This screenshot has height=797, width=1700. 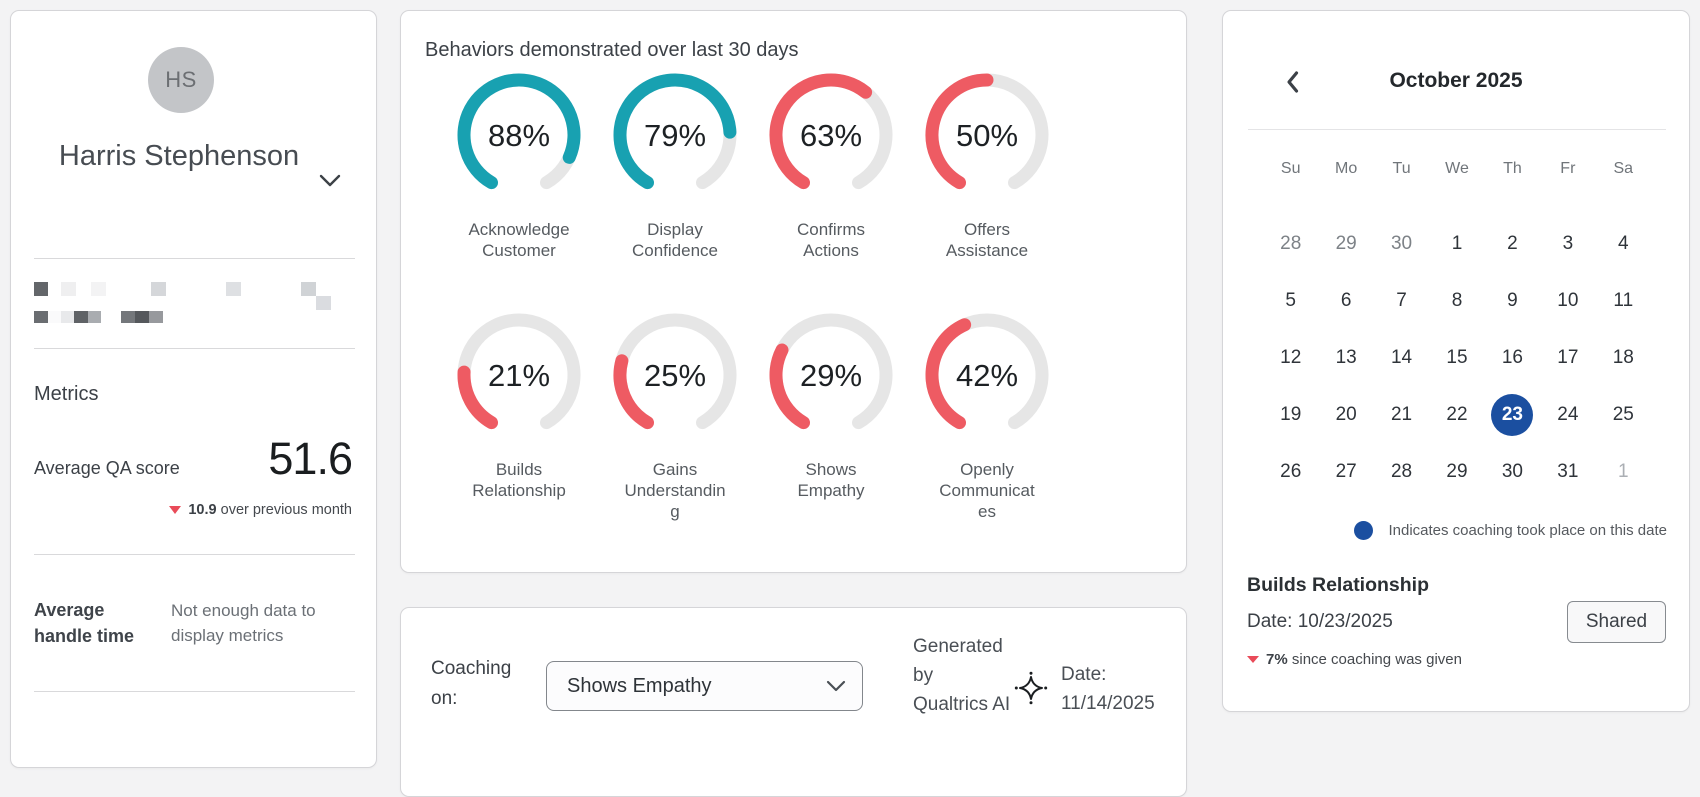 What do you see at coordinates (1568, 414) in the screenshot?
I see `calendar-day: 24` at bounding box center [1568, 414].